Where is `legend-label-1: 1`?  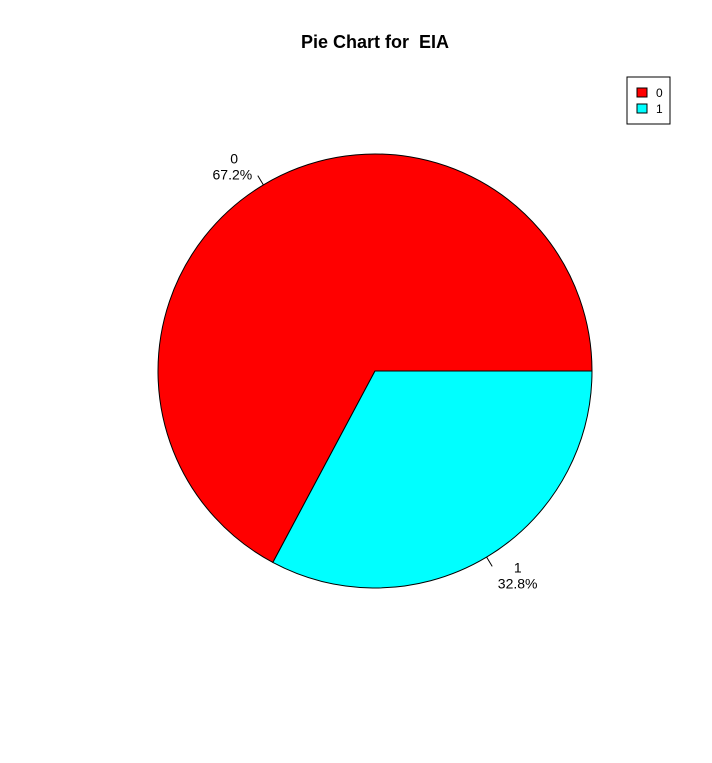 legend-label-1: 1 is located at coordinates (659, 109).